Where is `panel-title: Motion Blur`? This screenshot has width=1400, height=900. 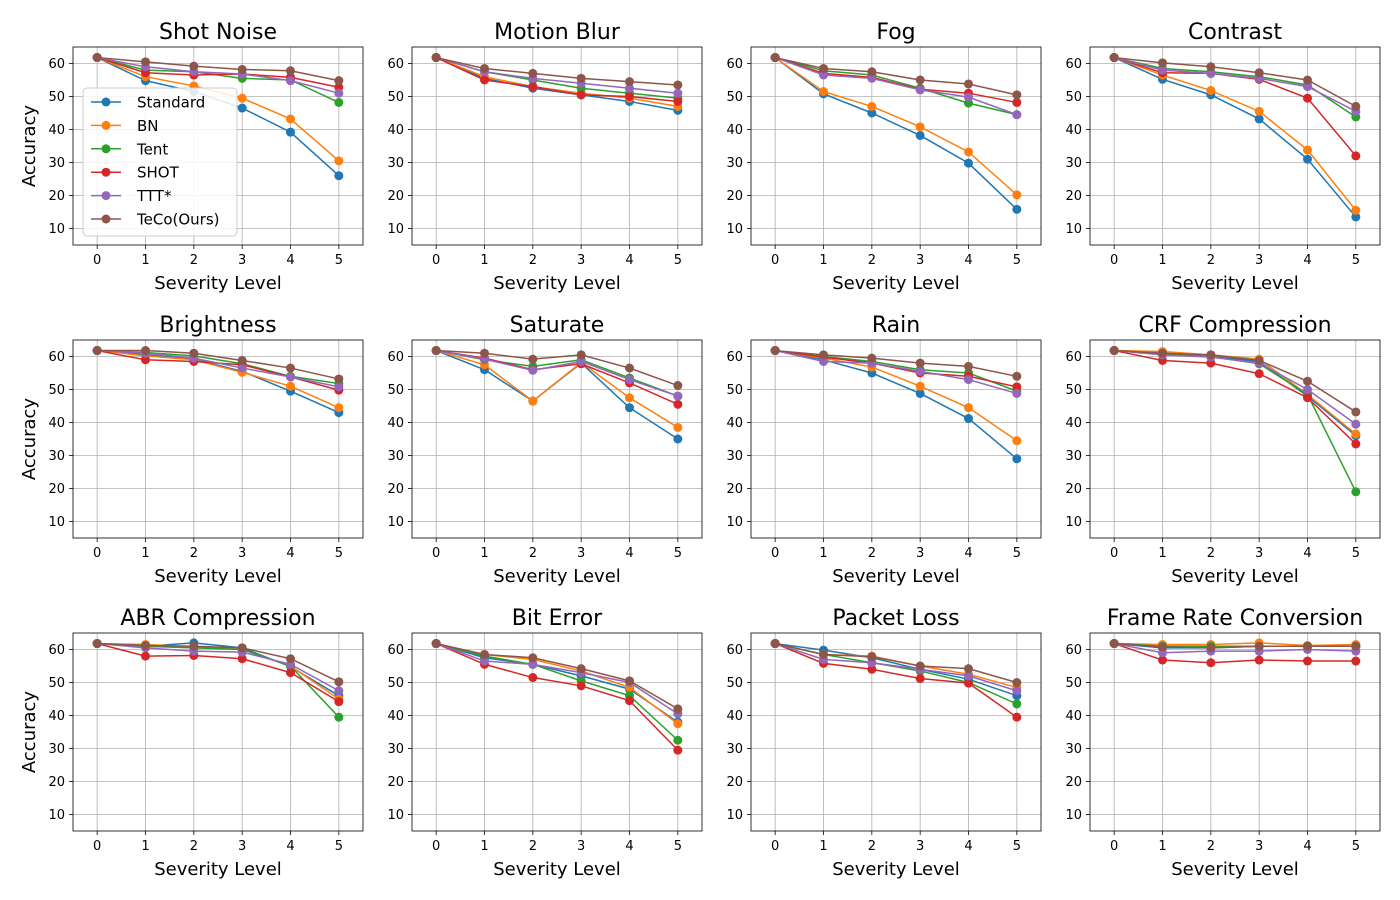
panel-title: Motion Blur is located at coordinates (557, 32).